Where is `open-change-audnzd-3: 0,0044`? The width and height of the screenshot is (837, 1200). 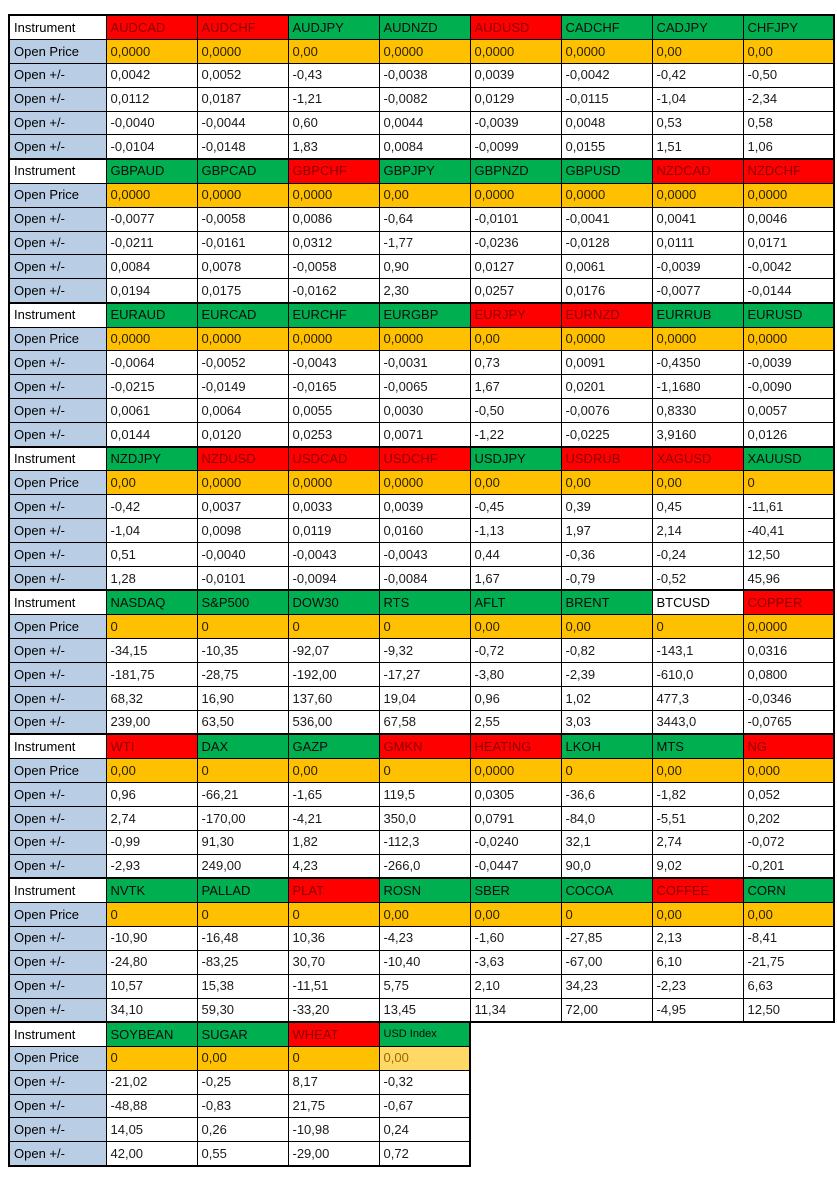 open-change-audnzd-3: 0,0044 is located at coordinates (424, 123).